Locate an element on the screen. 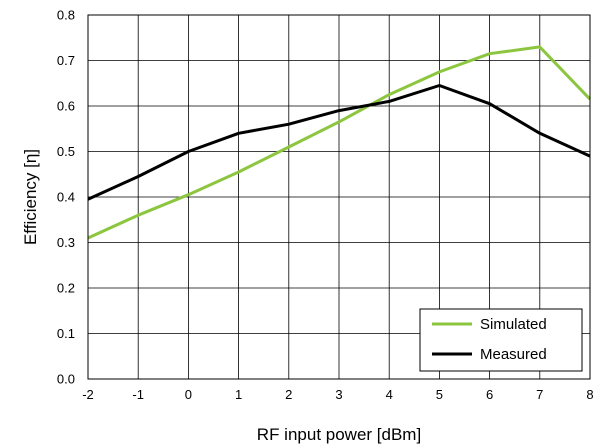 The image size is (597, 448). x-tick-label: 4 is located at coordinates (389, 394).